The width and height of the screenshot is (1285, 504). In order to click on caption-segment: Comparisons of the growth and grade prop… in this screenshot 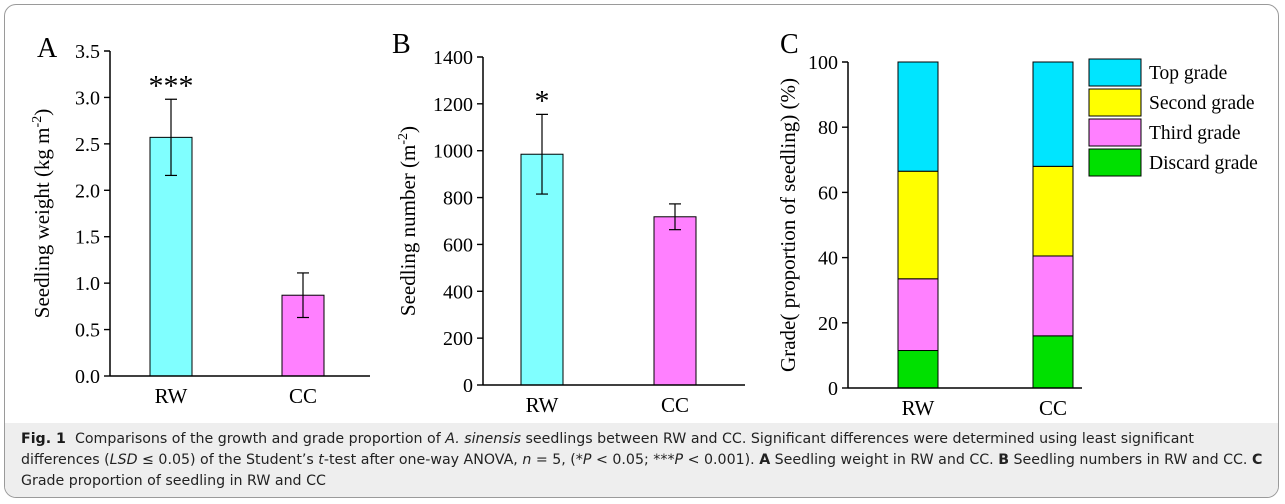, I will do `click(260, 439)`.